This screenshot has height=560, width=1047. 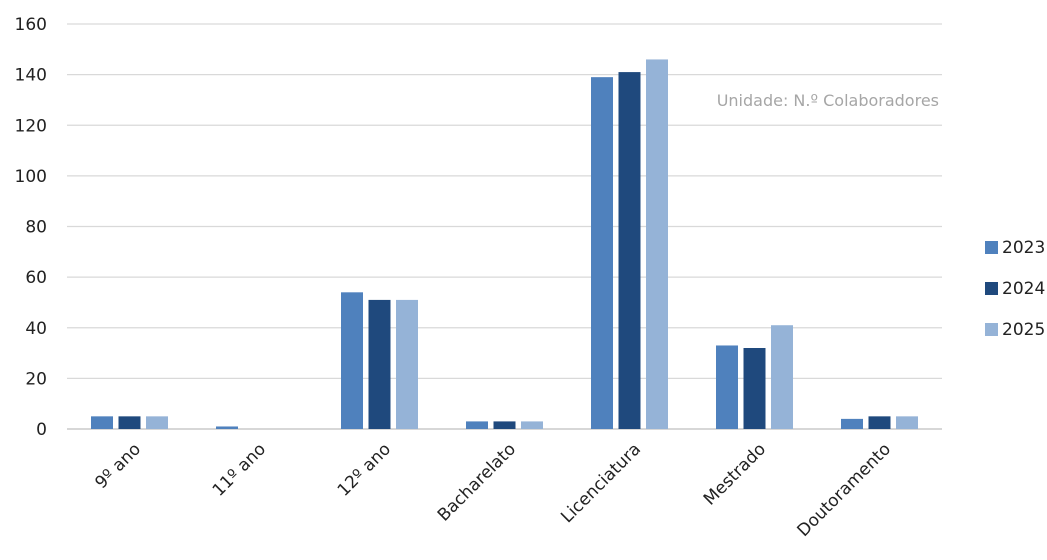 I want to click on y-tick-label: 20, so click(x=36, y=379).